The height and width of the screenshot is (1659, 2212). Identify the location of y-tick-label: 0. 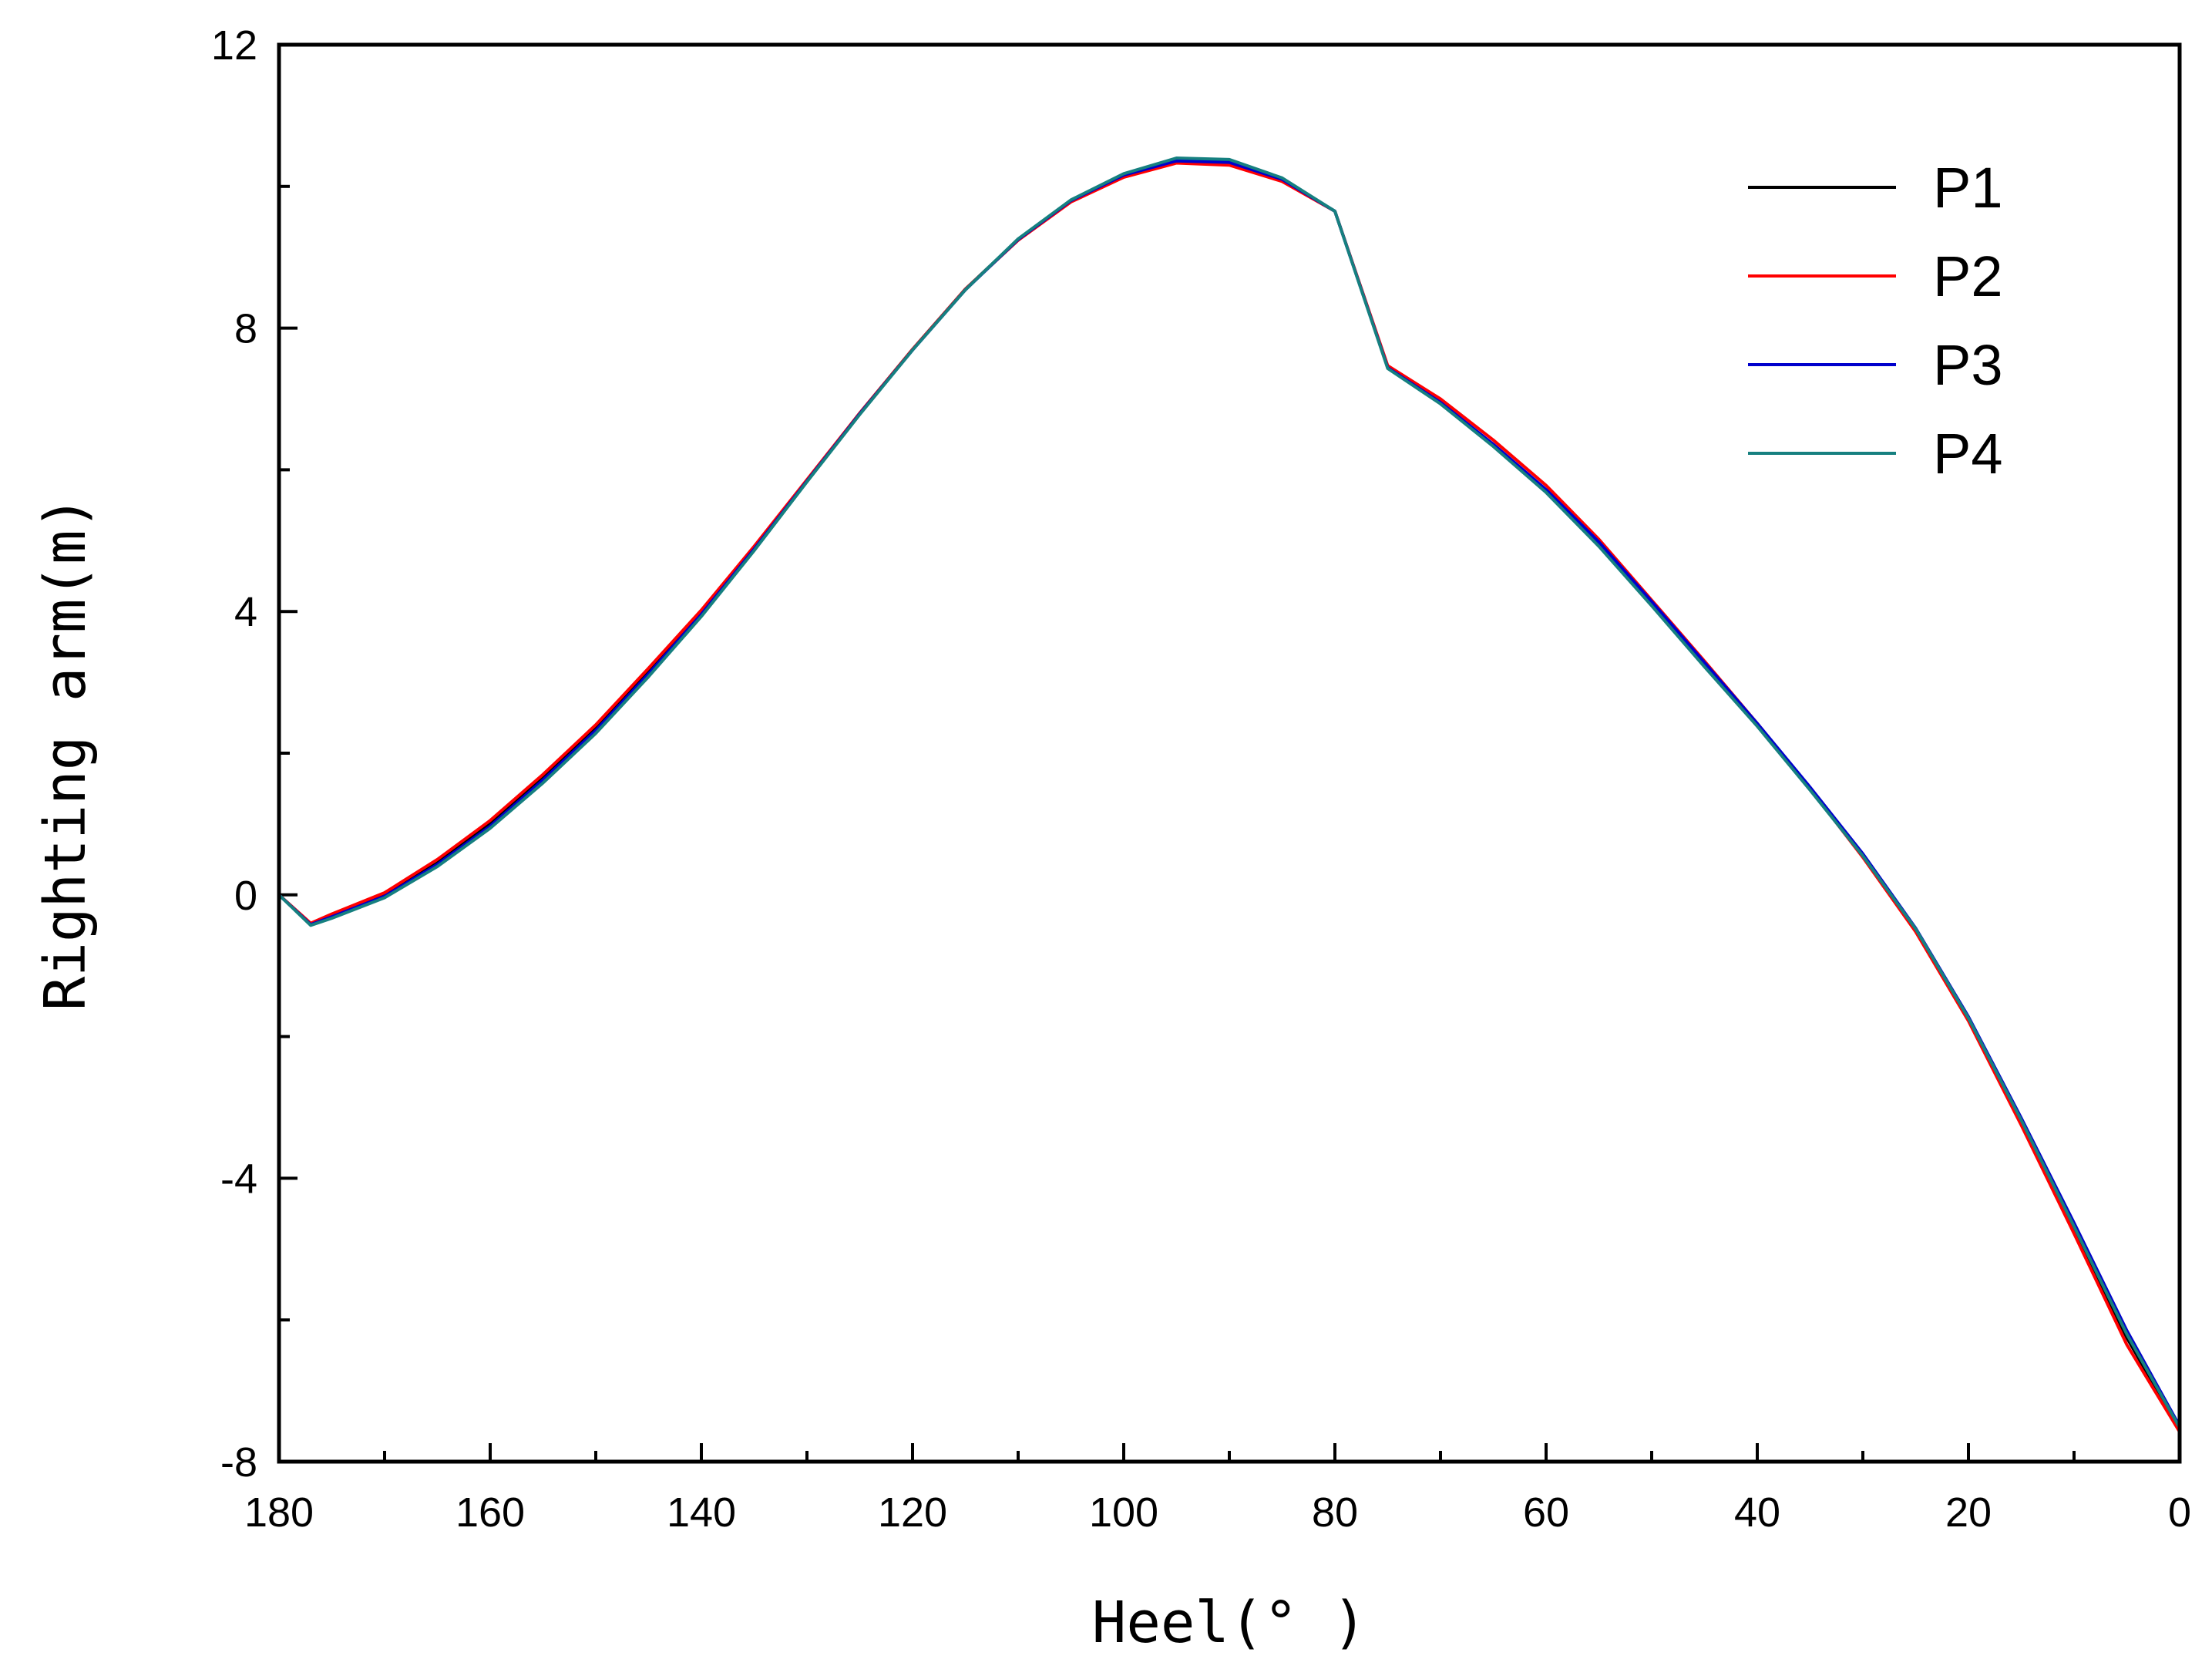
(245, 896).